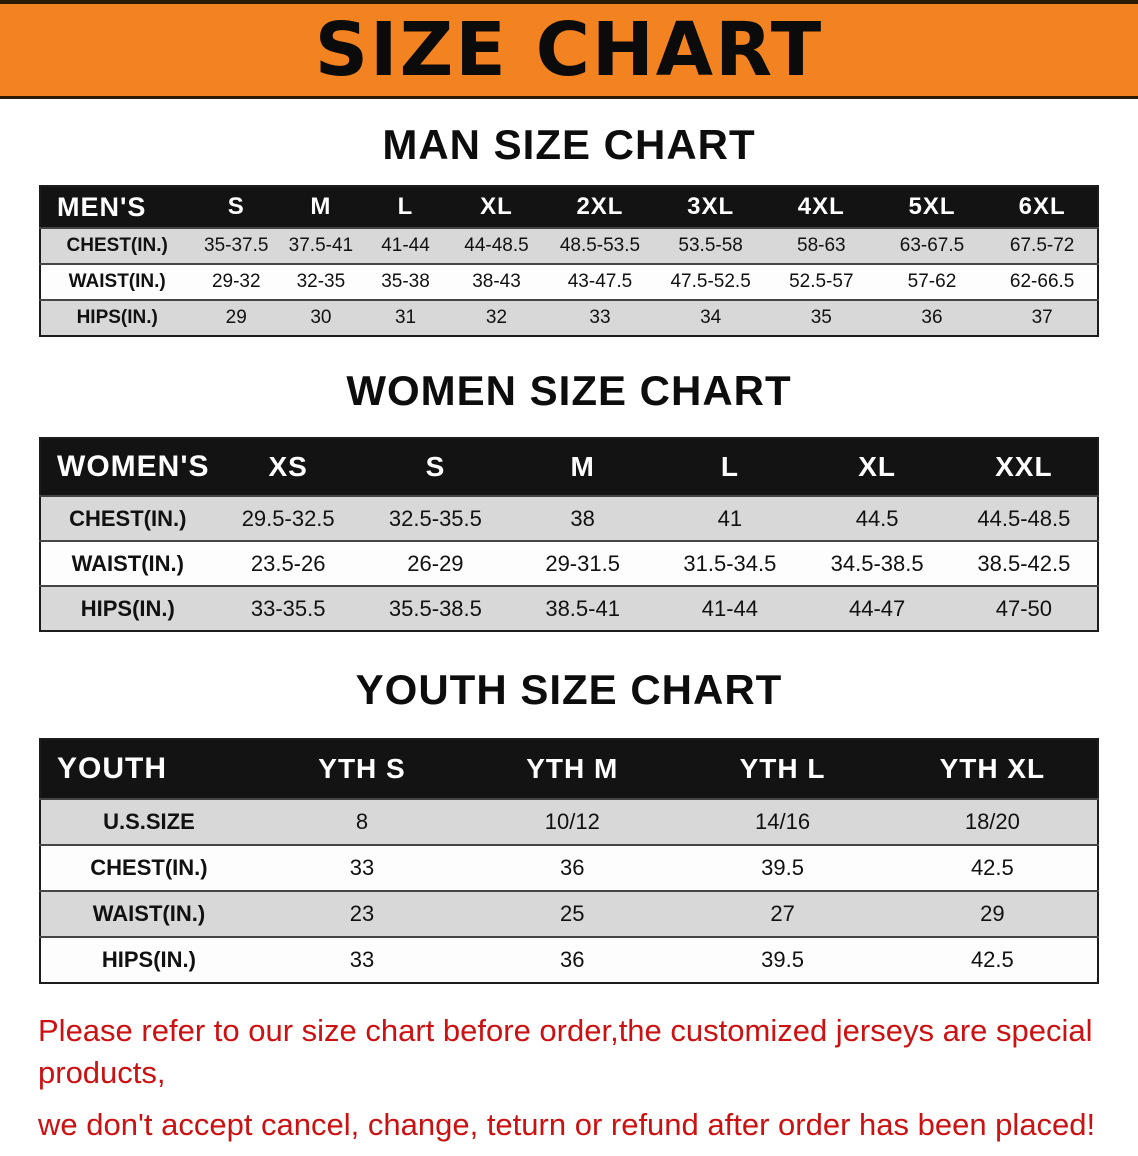  What do you see at coordinates (236, 245) in the screenshot?
I see `size-value-cell: 35-37.5` at bounding box center [236, 245].